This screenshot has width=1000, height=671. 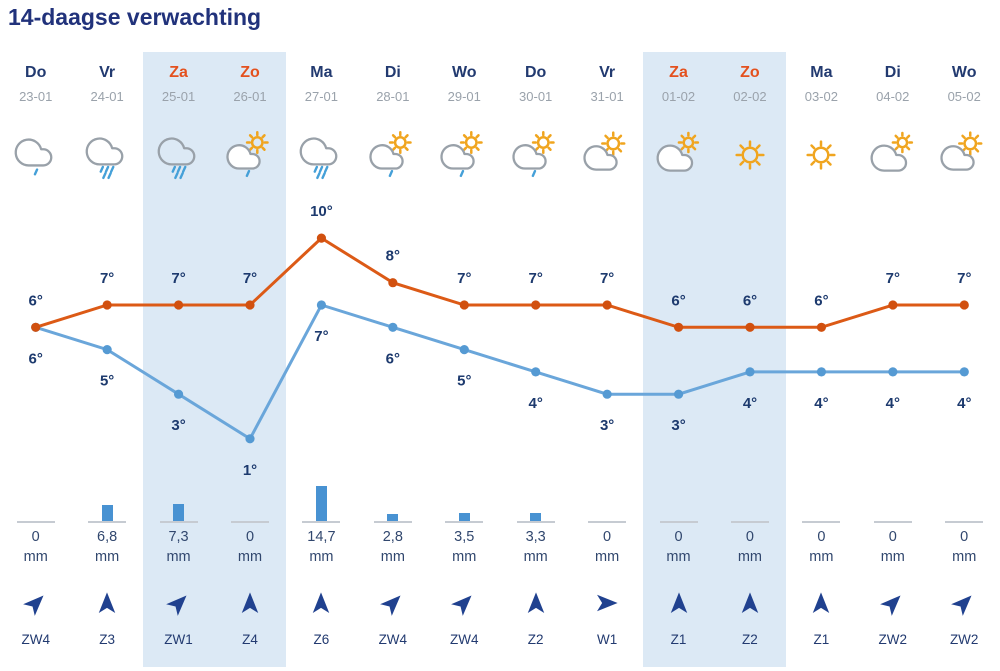 What do you see at coordinates (35, 335) in the screenshot?
I see `day-column: Do 23-01 0 mm ZW4` at bounding box center [35, 335].